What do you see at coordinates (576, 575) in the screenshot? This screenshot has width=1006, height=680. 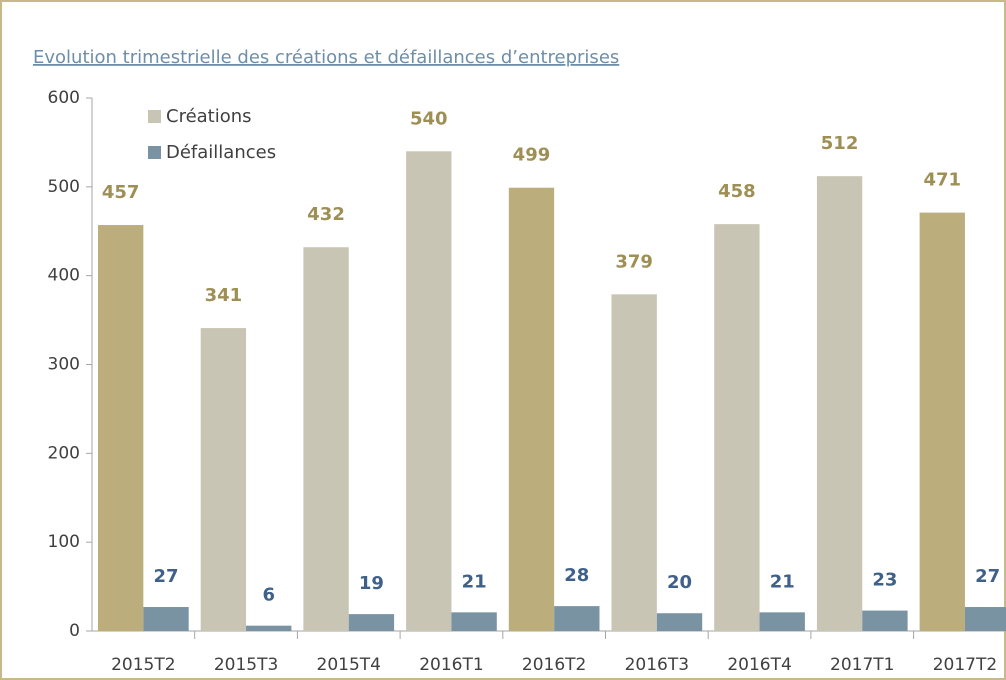 I see `value-label: 28` at bounding box center [576, 575].